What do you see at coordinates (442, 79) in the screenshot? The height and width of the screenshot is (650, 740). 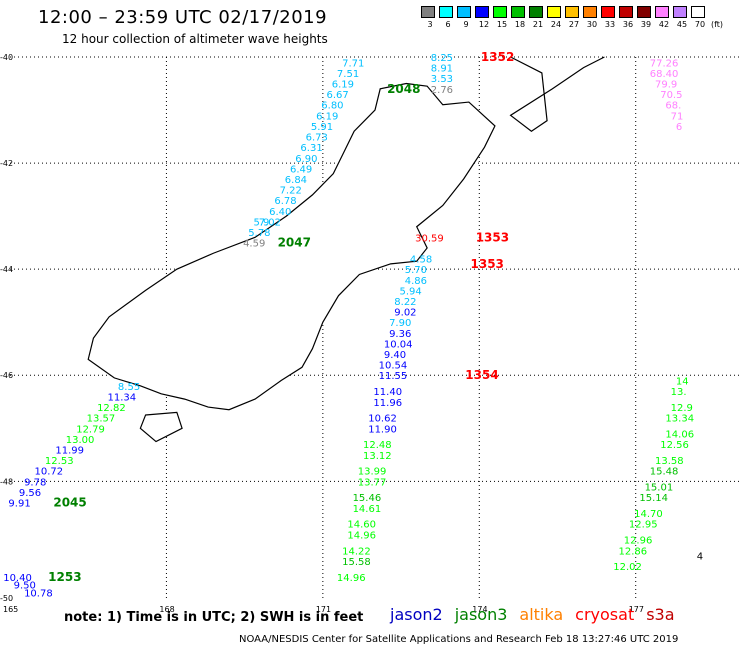 I see `wave-height-value: 3.53` at bounding box center [442, 79].